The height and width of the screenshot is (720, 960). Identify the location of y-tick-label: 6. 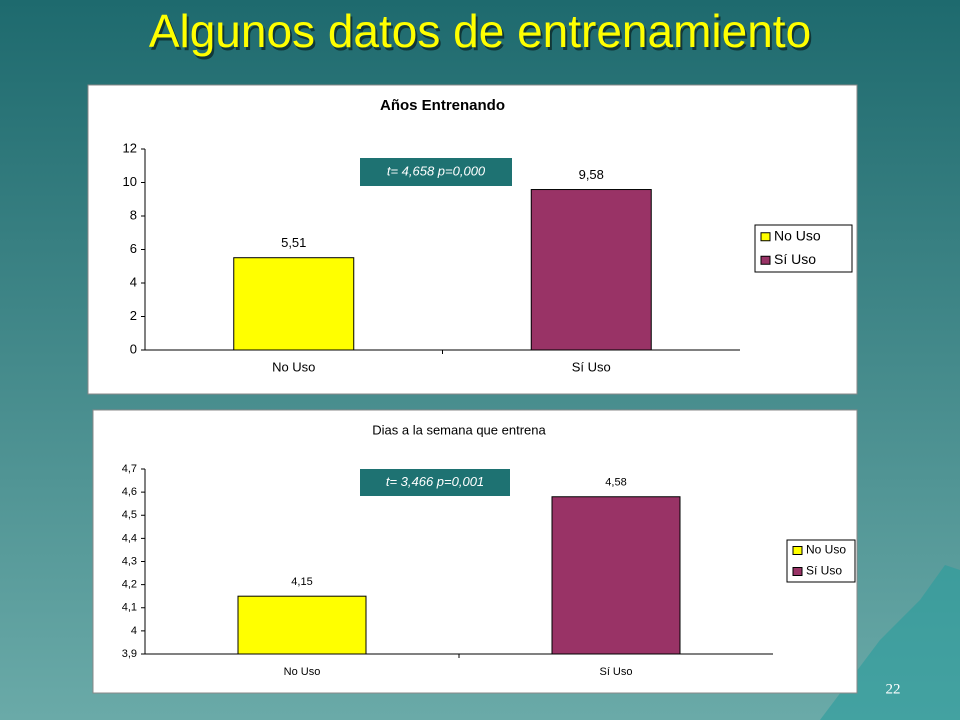
(133, 248).